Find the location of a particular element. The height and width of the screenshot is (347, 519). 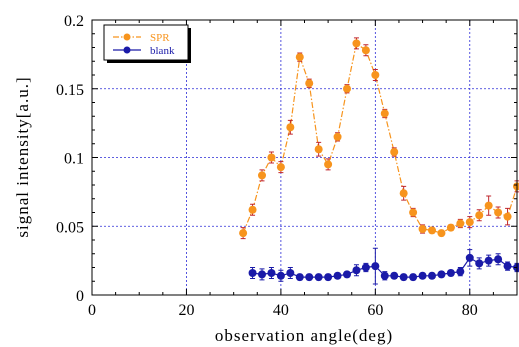

x-tick-label: 80 is located at coordinates (470, 310).